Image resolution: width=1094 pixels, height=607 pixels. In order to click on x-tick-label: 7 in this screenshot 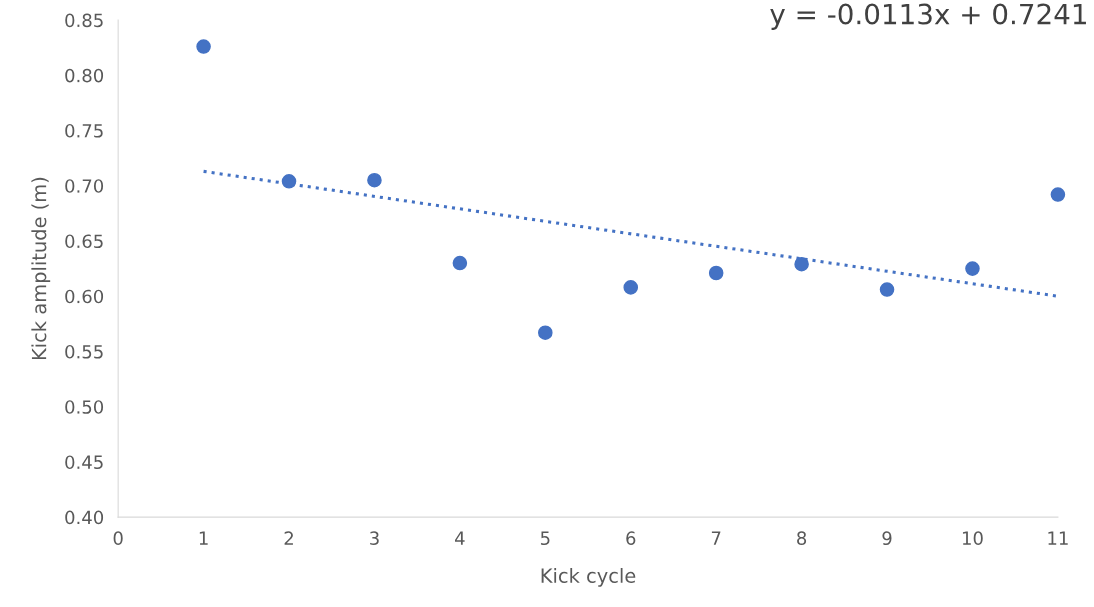, I will do `click(716, 538)`.